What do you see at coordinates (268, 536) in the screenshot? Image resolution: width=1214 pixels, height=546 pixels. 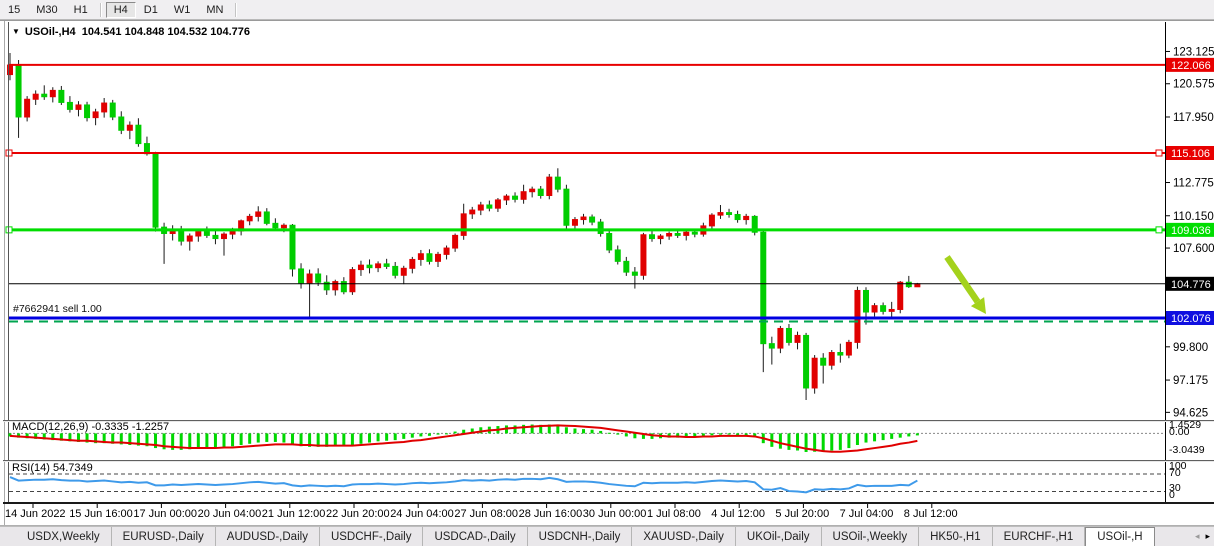 I see `tab-audusd-daily: AUDUSD-,Daily` at bounding box center [268, 536].